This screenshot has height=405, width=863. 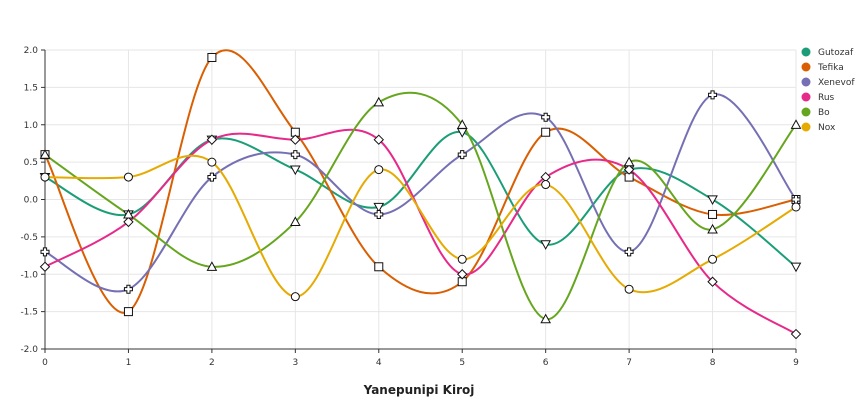 I want to click on legend-label-xenevof: Xenevof, so click(x=836, y=83).